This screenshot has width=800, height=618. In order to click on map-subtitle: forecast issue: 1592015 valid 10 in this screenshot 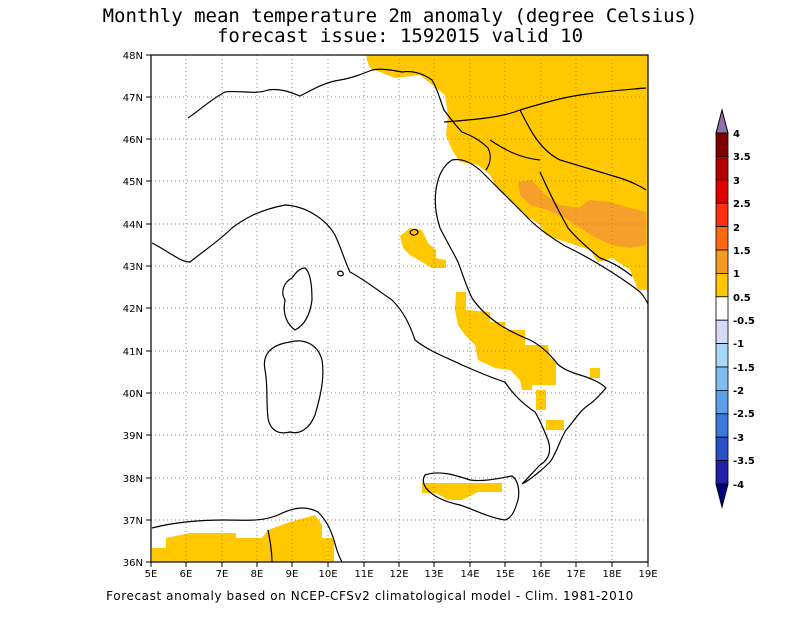, I will do `click(400, 36)`.